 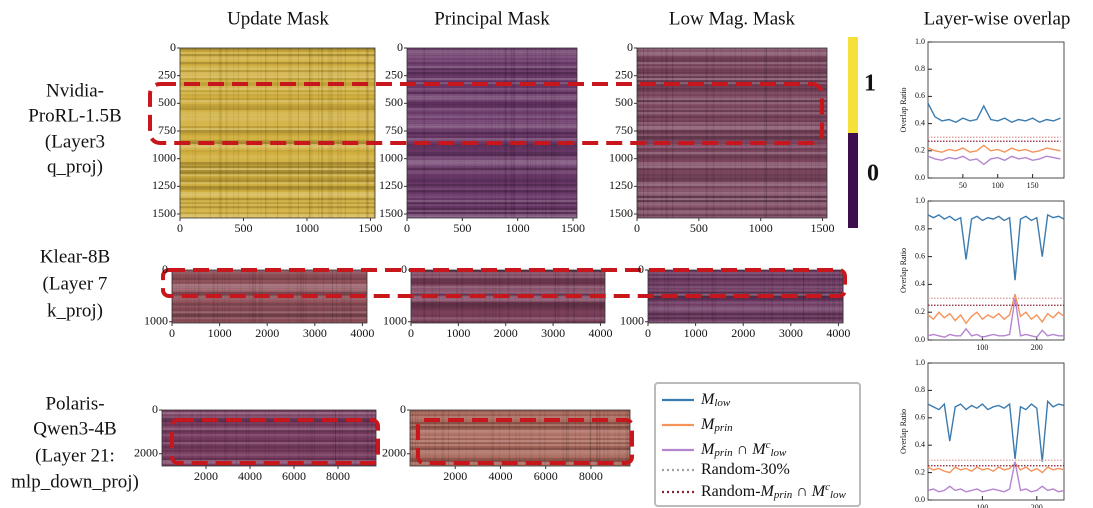 I want to click on row-label: ProRL-1.5B, so click(x=74, y=115).